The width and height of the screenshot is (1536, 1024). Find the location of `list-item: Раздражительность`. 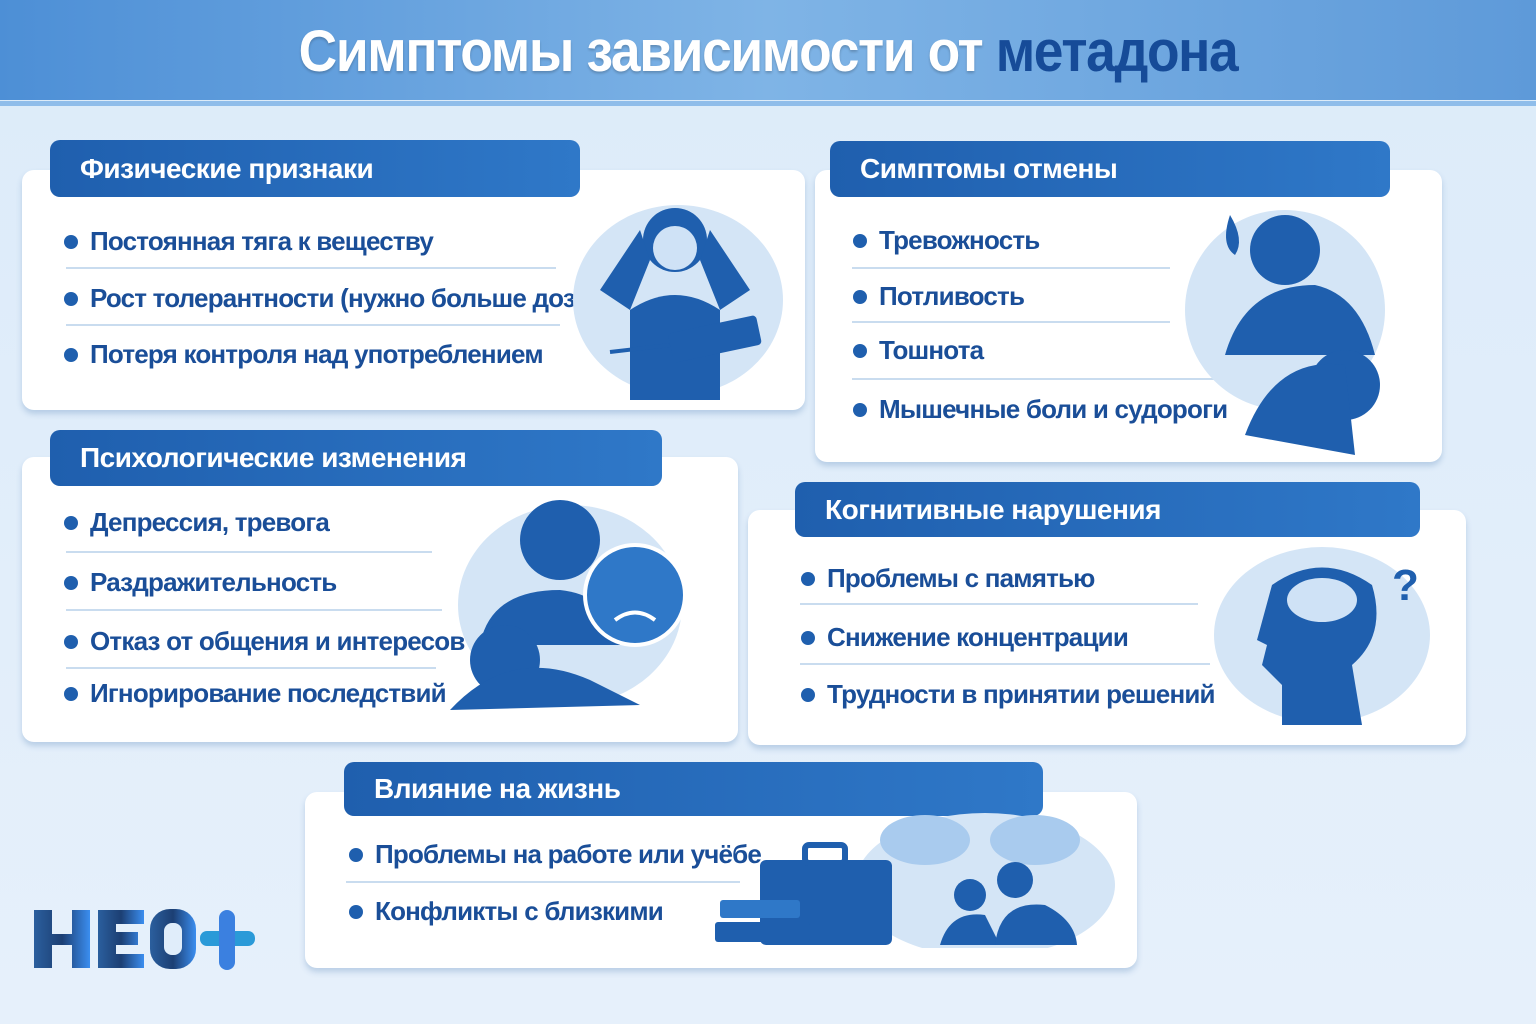

list-item: Раздражительность is located at coordinates (200, 582).